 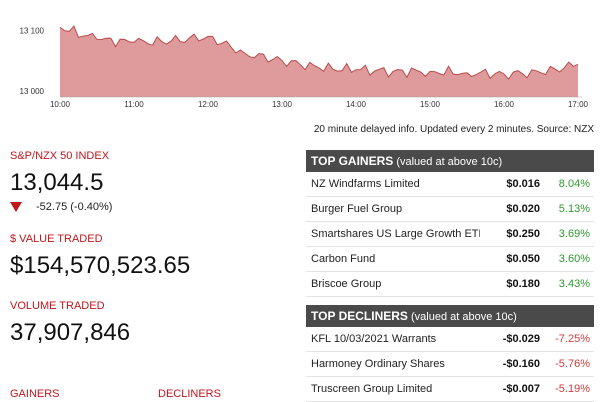 I want to click on x-tick-label: 13:00, so click(x=282, y=104).